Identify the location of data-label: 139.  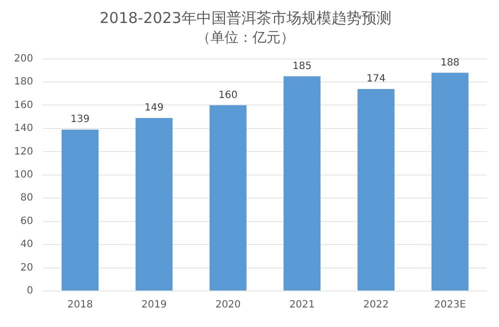
(80, 120).